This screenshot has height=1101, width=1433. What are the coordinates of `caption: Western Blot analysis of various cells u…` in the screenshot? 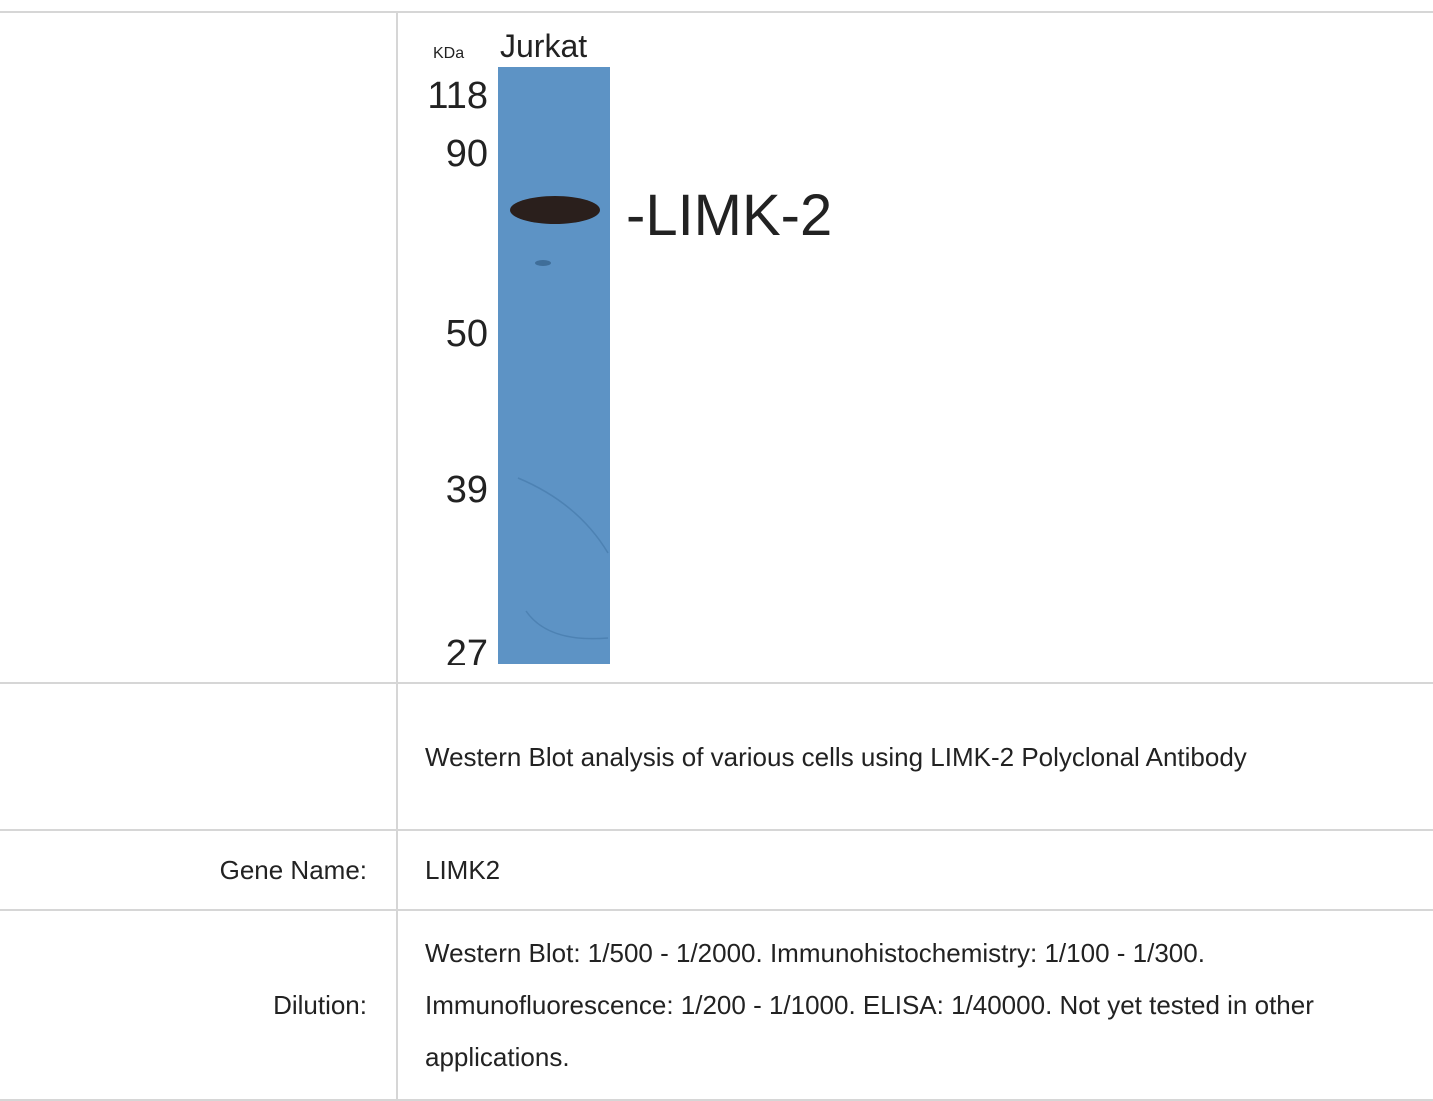 It's located at (915, 756).